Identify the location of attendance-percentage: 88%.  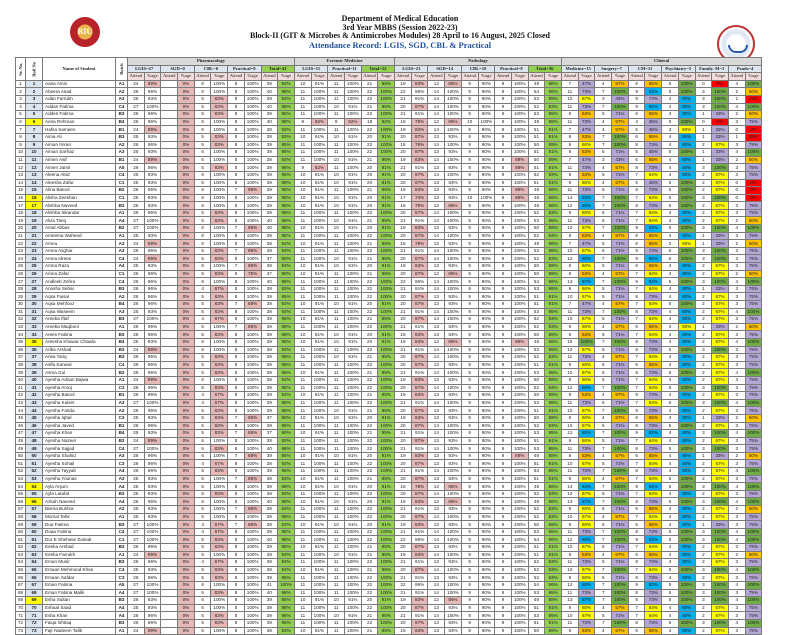
(252, 228).